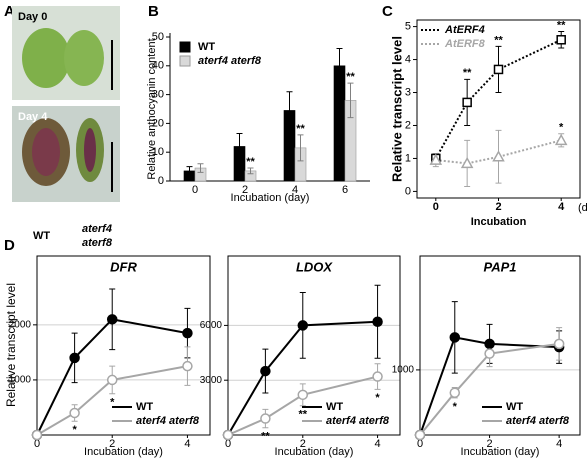 This screenshot has height=469, width=587. I want to click on photo-panel: Day 0 Day 4 WT aterf4 aterf8, so click(66, 127).